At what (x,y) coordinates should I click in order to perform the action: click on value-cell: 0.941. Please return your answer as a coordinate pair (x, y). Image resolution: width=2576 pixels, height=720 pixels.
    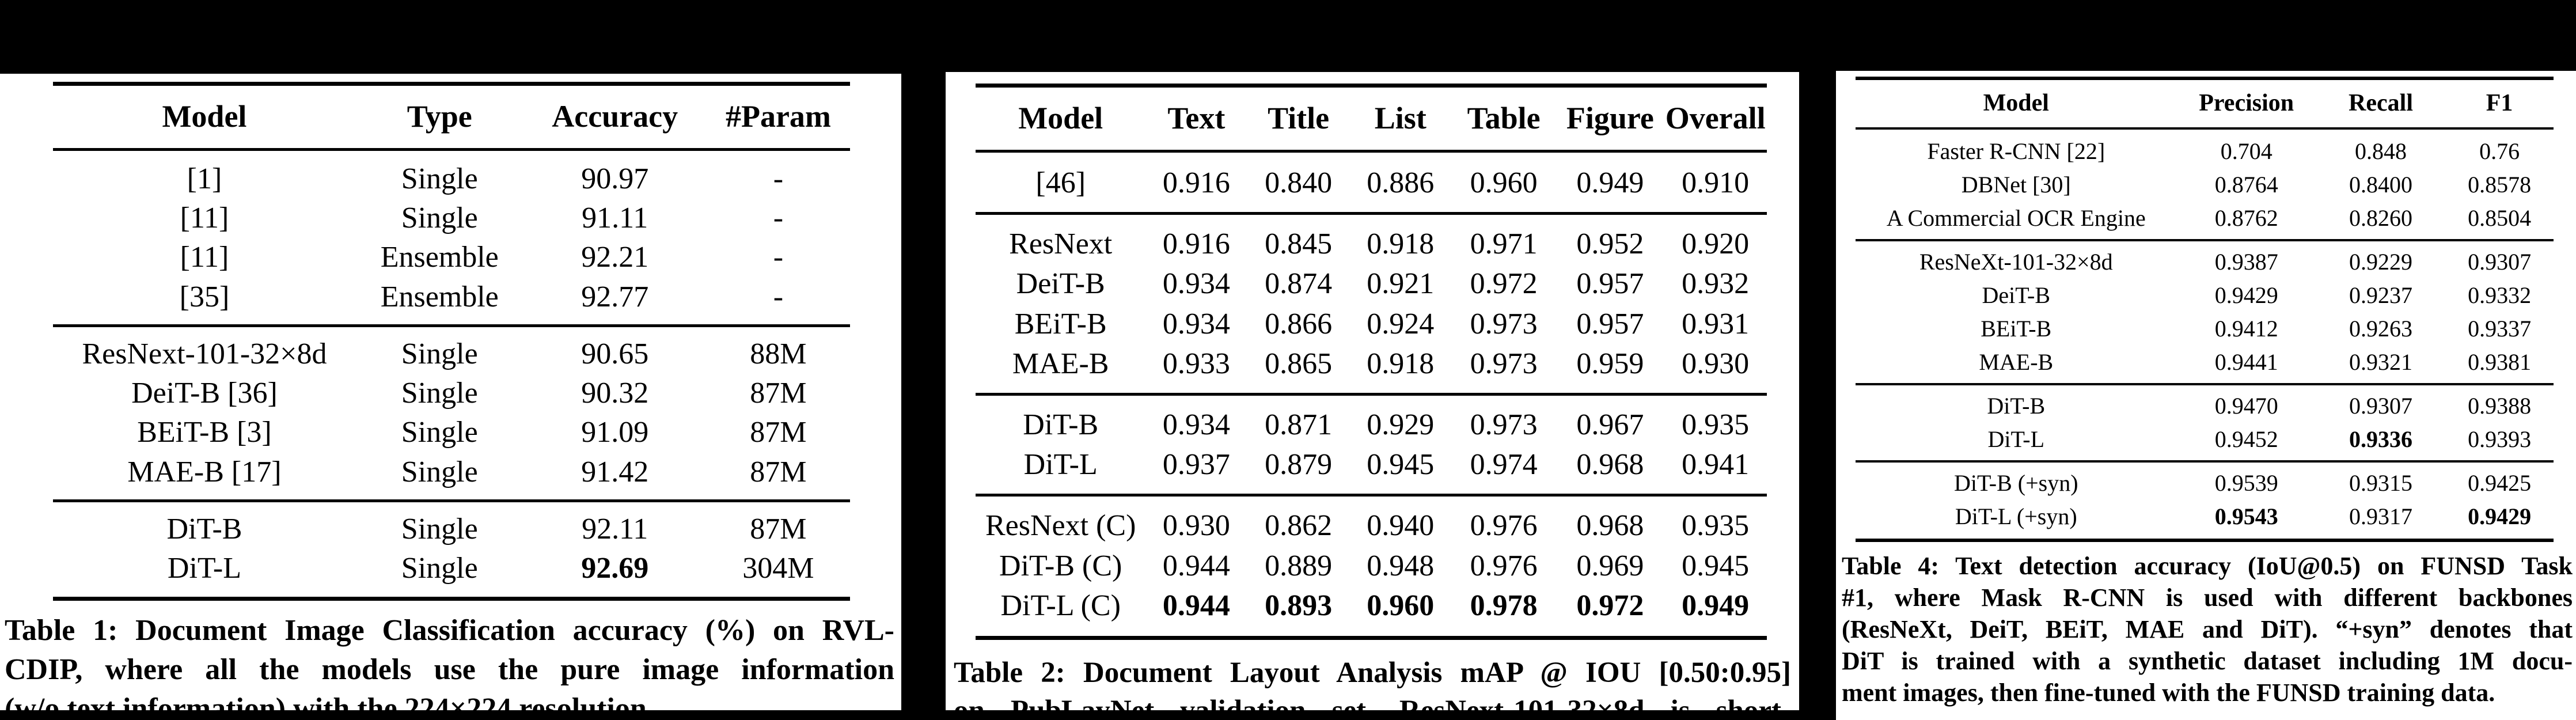
    Looking at the image, I should click on (1716, 465).